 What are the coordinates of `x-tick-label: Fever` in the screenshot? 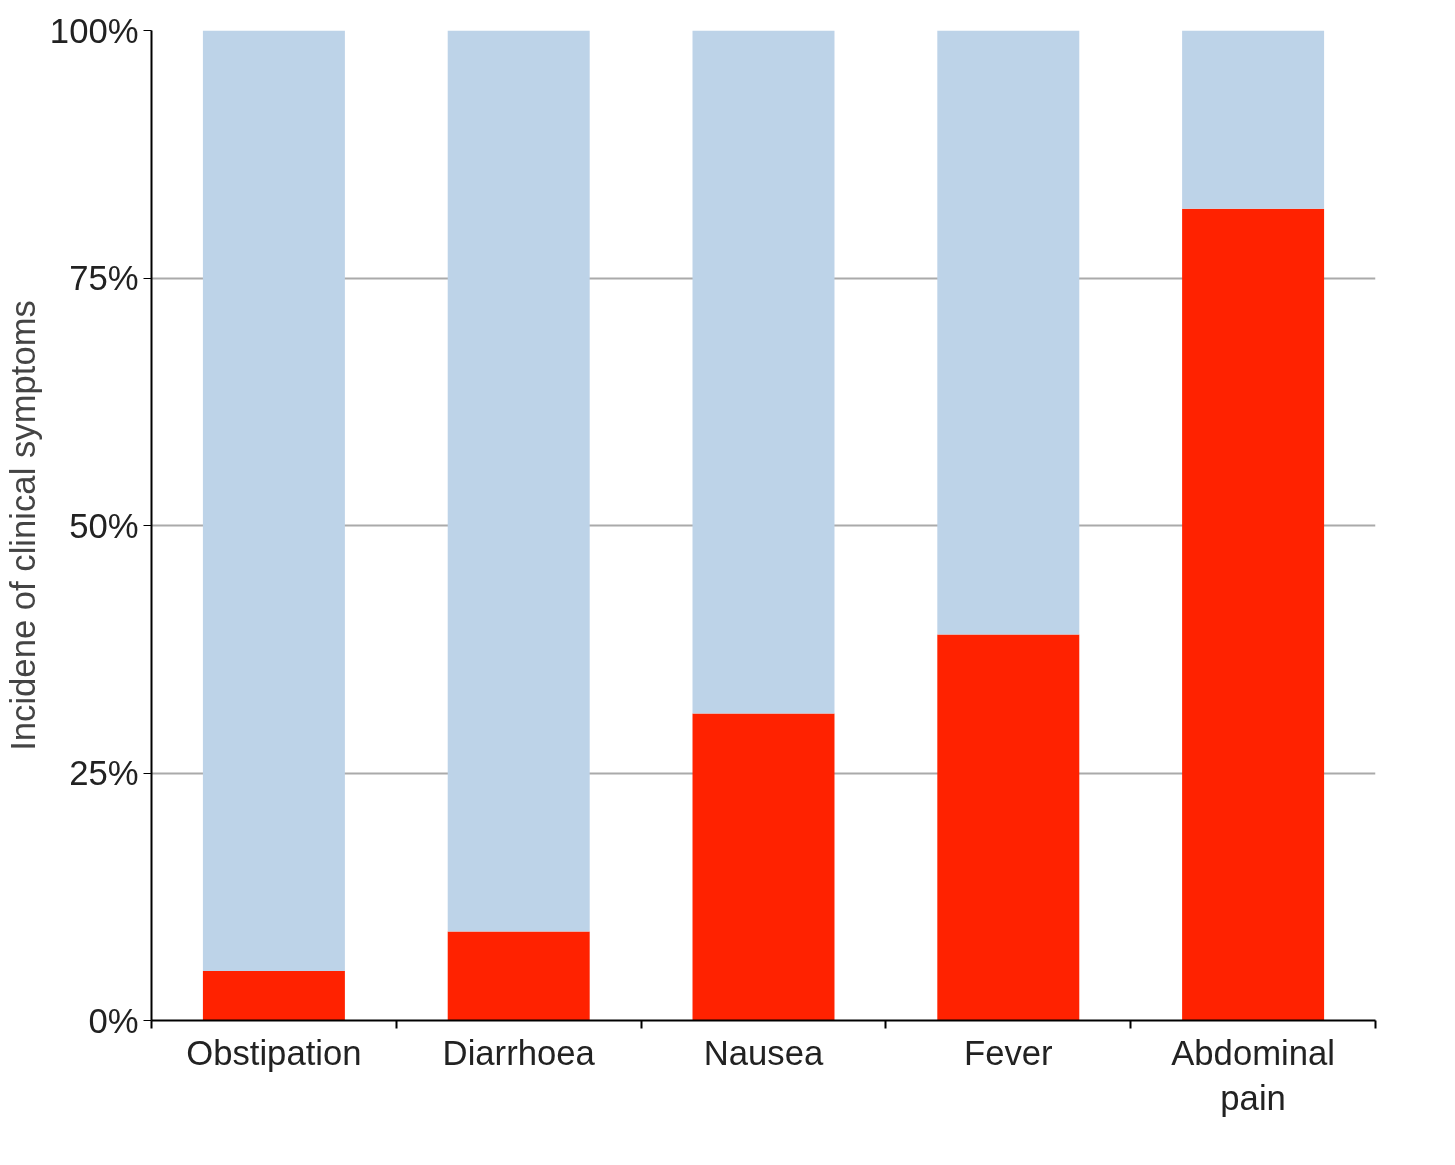 It's located at (1008, 1052).